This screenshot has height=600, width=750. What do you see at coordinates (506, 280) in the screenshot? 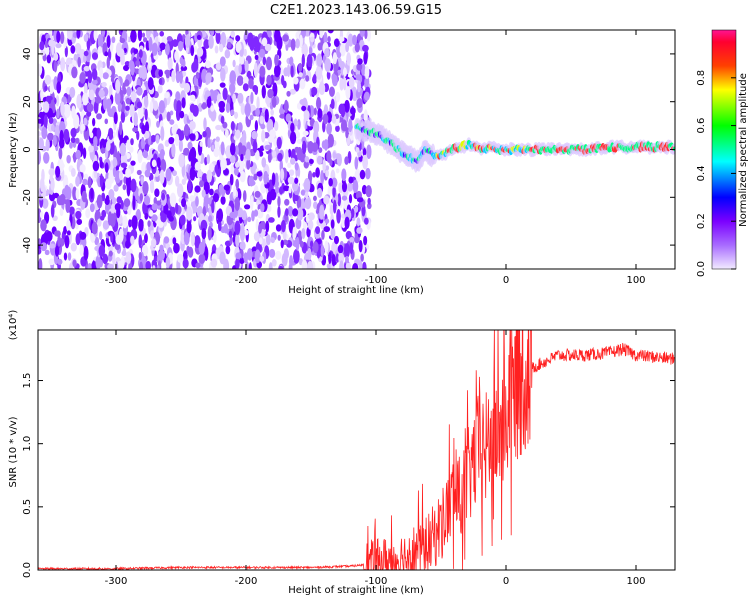
I see `heatmap-x-tick-label: 0` at bounding box center [506, 280].